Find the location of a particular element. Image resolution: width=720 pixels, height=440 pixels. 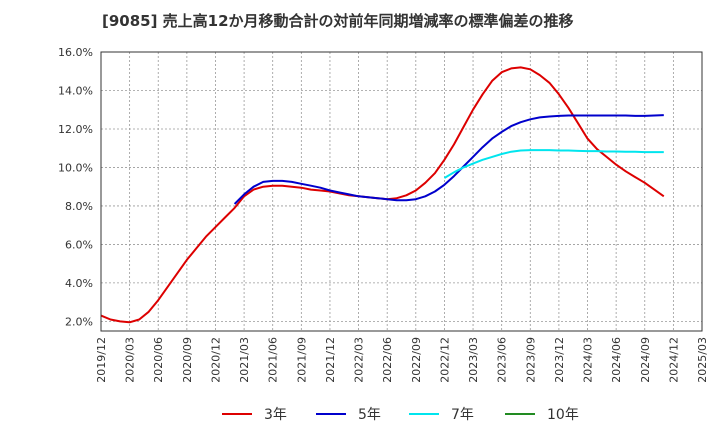

y-tick-label: 2.0% is located at coordinates (79, 321).